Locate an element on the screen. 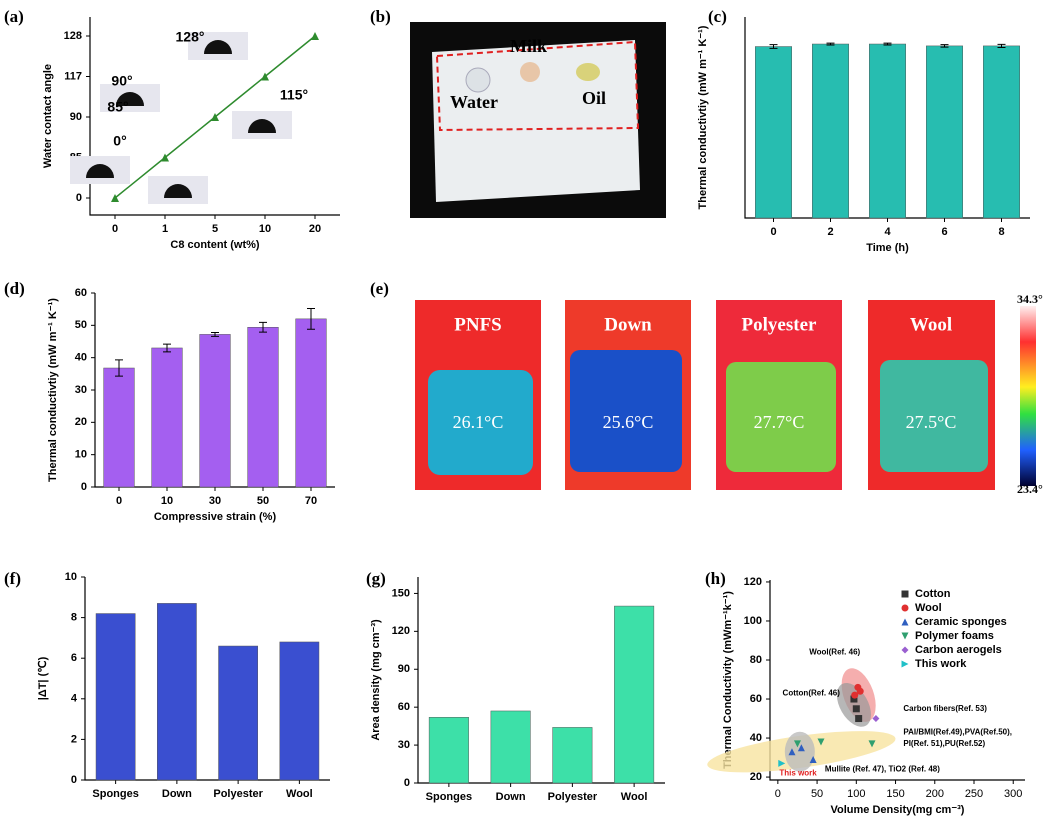 Image resolution: width=1046 pixels, height=828 pixels. legend-label: Wool is located at coordinates (928, 608).